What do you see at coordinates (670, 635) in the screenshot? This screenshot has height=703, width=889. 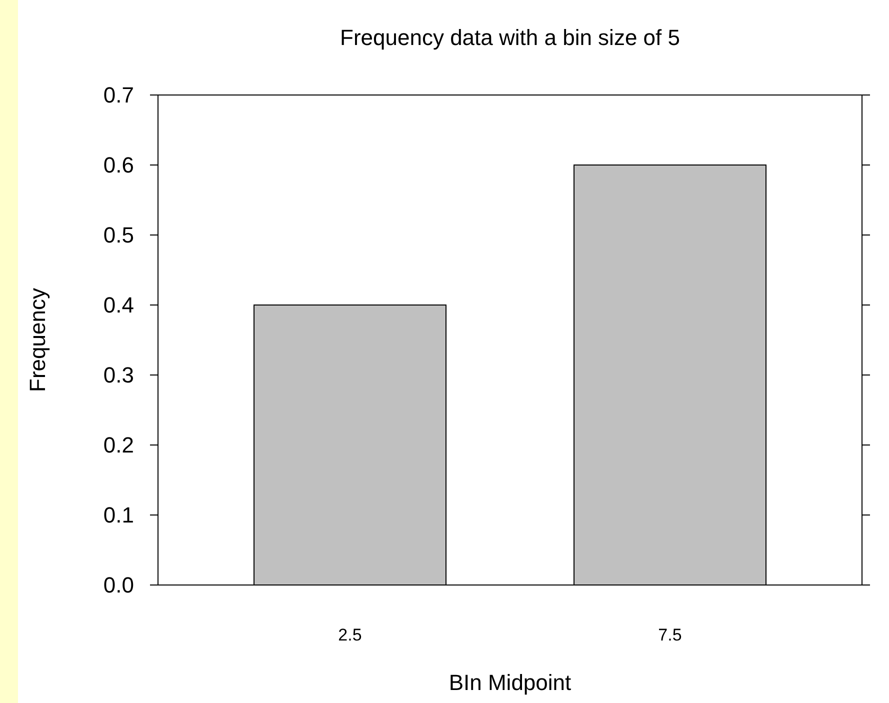 I see `x-tick-label: 7.5` at bounding box center [670, 635].